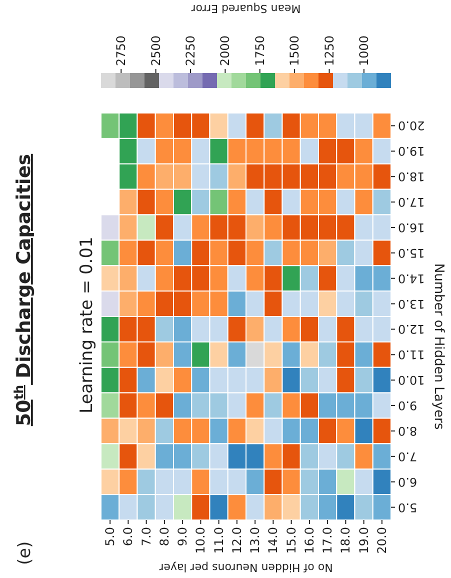  Describe the element at coordinates (87, 325) in the screenshot. I see `text: Learning rate = 0.01` at that location.